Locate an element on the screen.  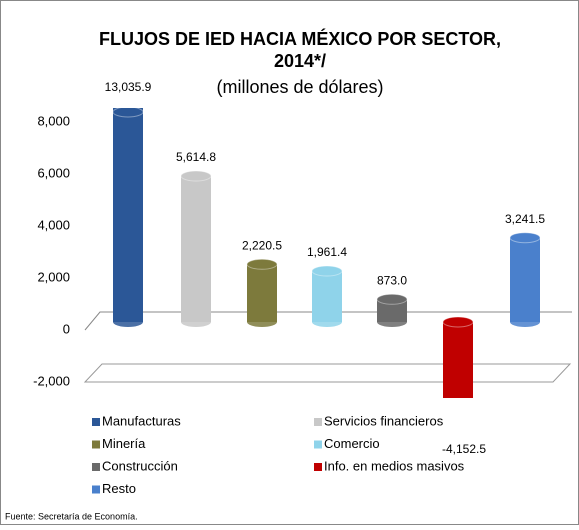
y-tick-label: 2,000 is located at coordinates (53, 276).